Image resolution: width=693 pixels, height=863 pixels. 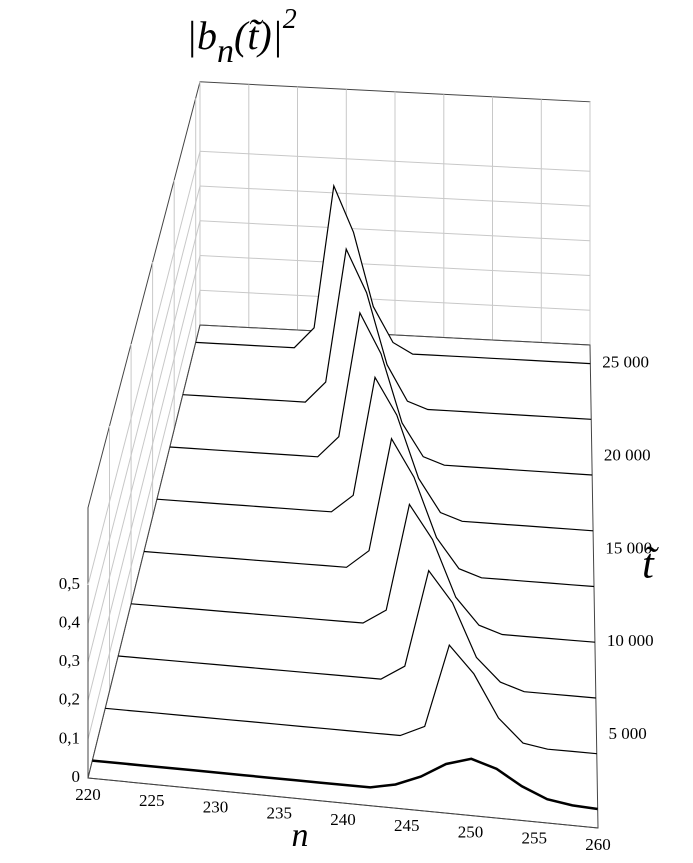 What do you see at coordinates (343, 819) in the screenshot?
I see `x-tick-label: 240` at bounding box center [343, 819].